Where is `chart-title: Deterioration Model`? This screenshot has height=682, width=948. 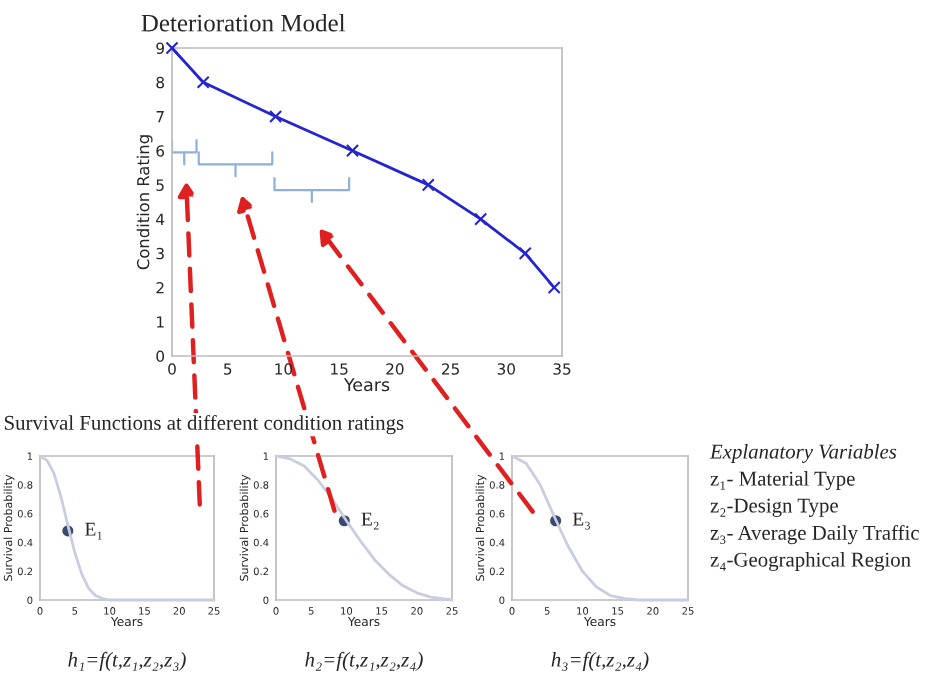
chart-title: Deterioration Model is located at coordinates (243, 22).